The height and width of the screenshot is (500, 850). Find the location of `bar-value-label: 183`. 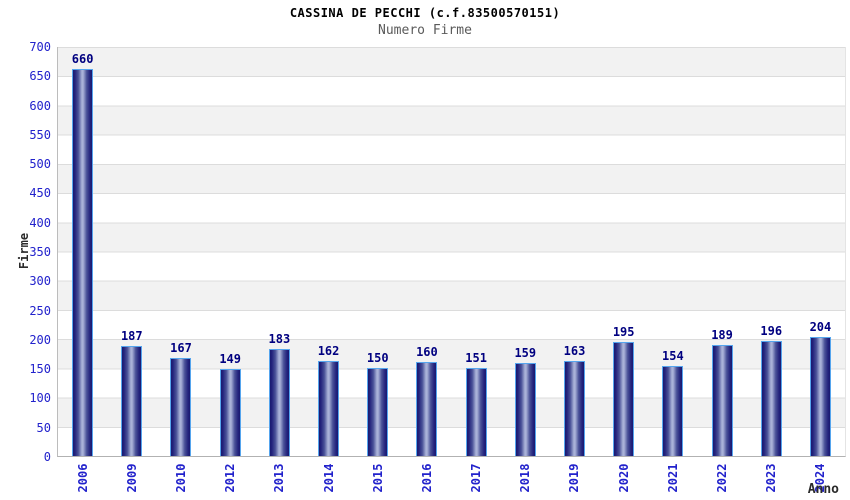

bar-value-label: 183 is located at coordinates (279, 338).